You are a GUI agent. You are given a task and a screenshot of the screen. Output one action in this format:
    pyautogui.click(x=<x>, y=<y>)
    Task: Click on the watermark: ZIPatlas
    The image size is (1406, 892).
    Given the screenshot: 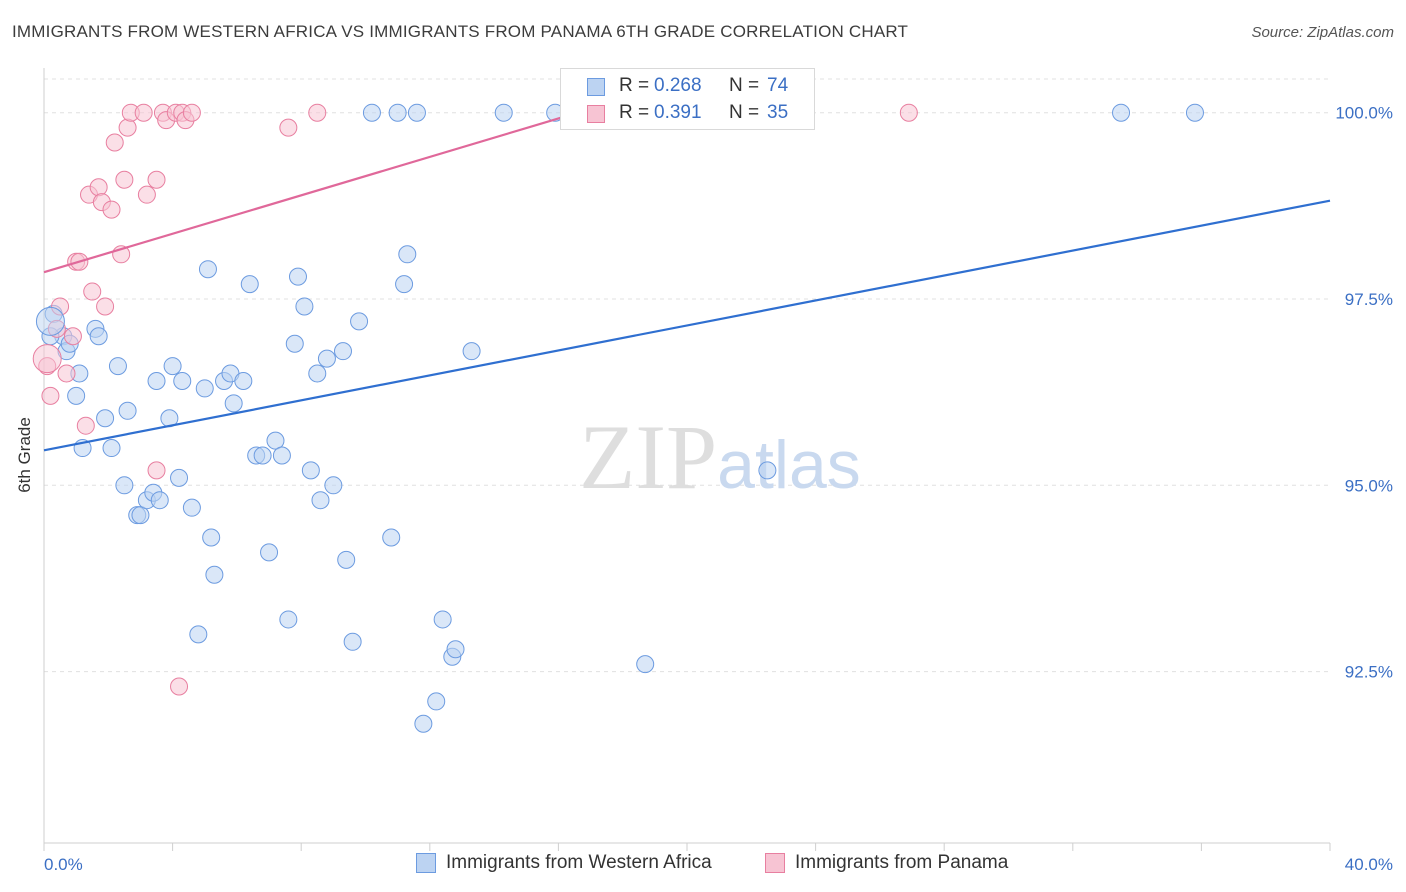 What is the action you would take?
    pyautogui.click(x=720, y=457)
    